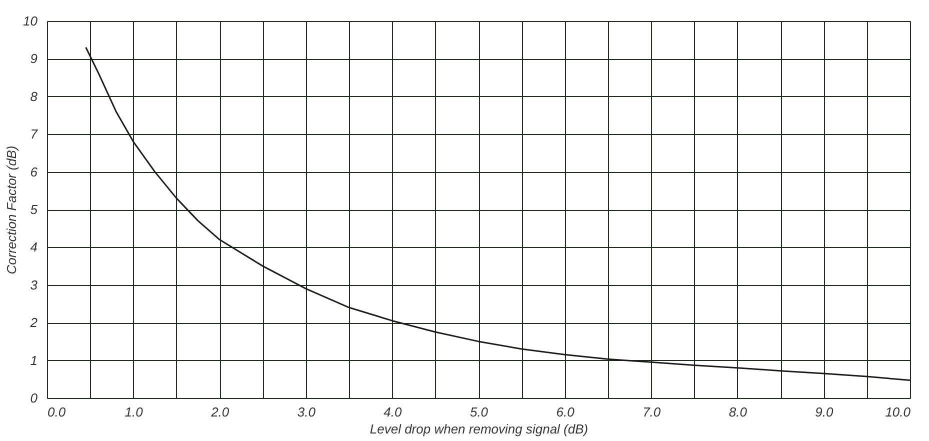 The width and height of the screenshot is (929, 441). Describe the element at coordinates (34, 360) in the screenshot. I see `y-tick-label: 1` at that location.